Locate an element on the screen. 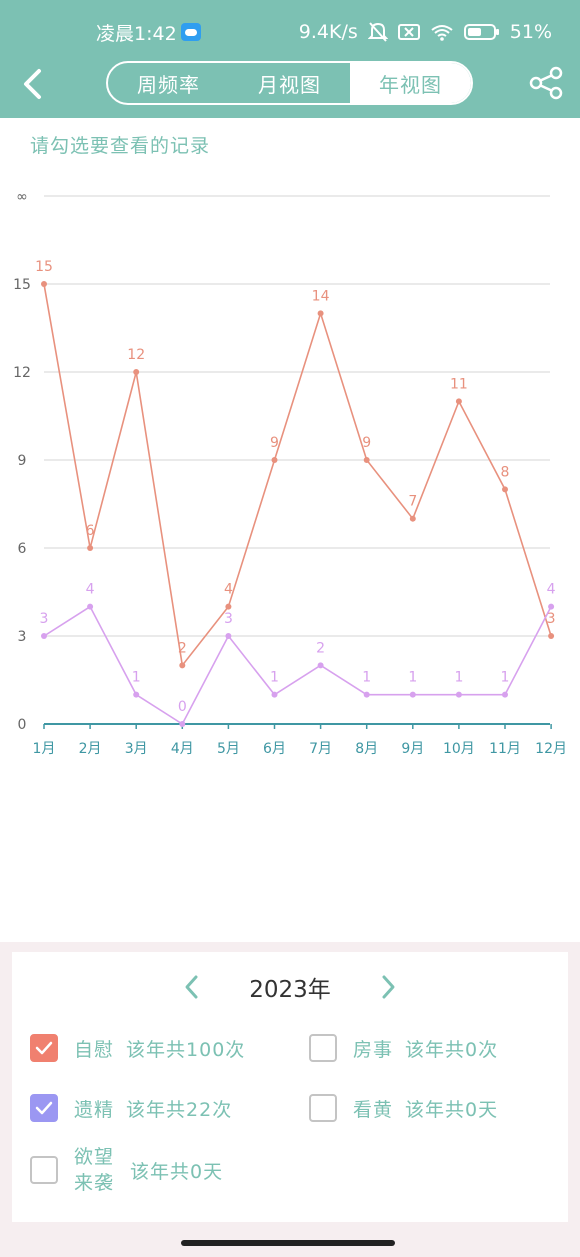 Image resolution: width=580 pixels, height=1257 pixels. status-bar-left: 凌晨1:42 is located at coordinates (148, 32).